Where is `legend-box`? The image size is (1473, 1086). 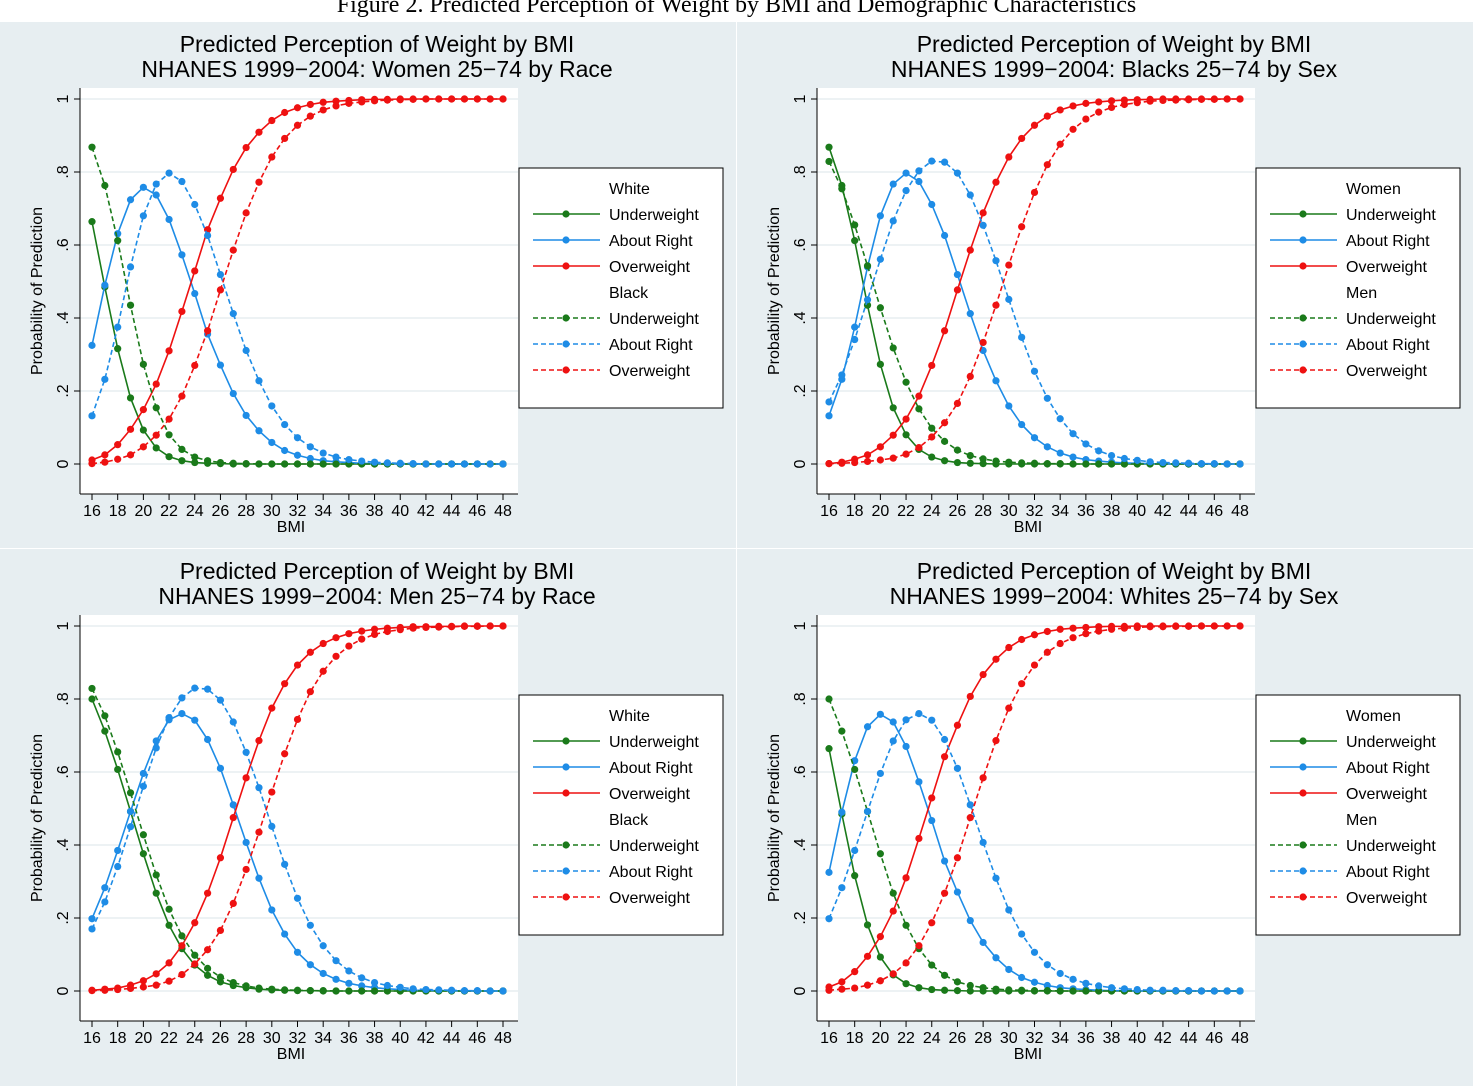 legend-box is located at coordinates (621, 815).